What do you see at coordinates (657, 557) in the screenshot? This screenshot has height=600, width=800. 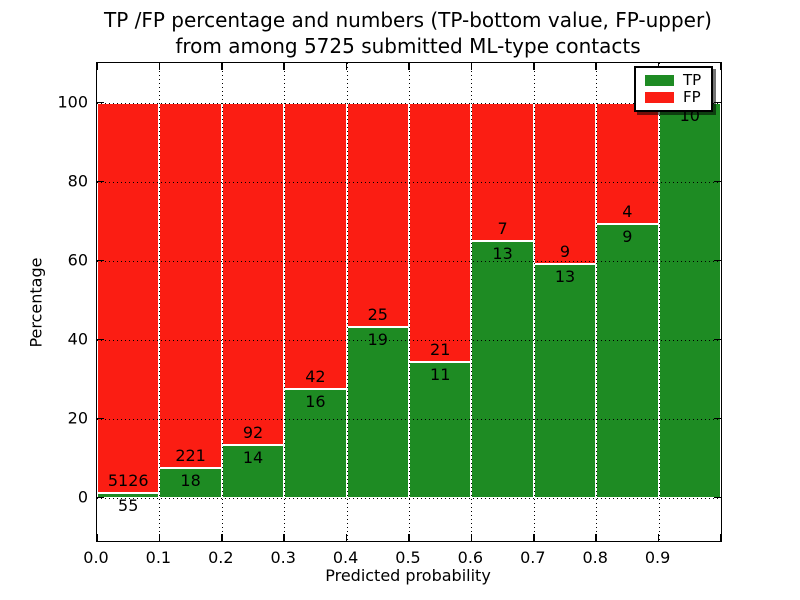 I see `x-tick-label: 0.9` at bounding box center [657, 557].